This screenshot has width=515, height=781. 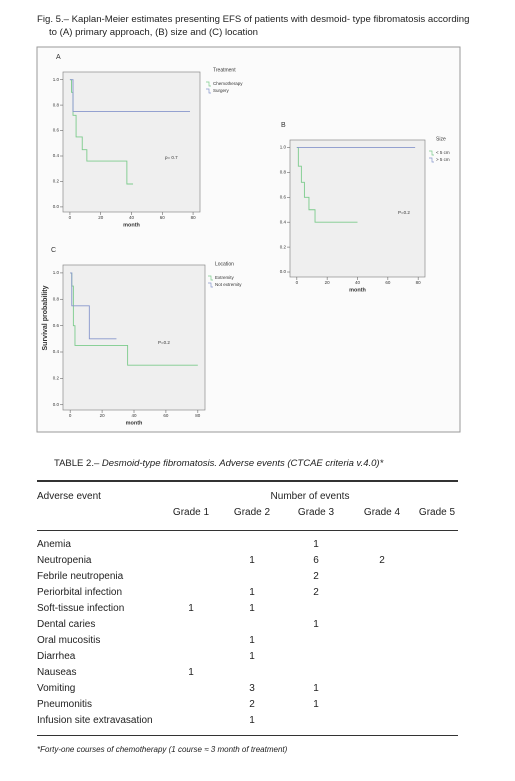 What do you see at coordinates (443, 159) in the screenshot?
I see `legend-label: > 5 cm` at bounding box center [443, 159].